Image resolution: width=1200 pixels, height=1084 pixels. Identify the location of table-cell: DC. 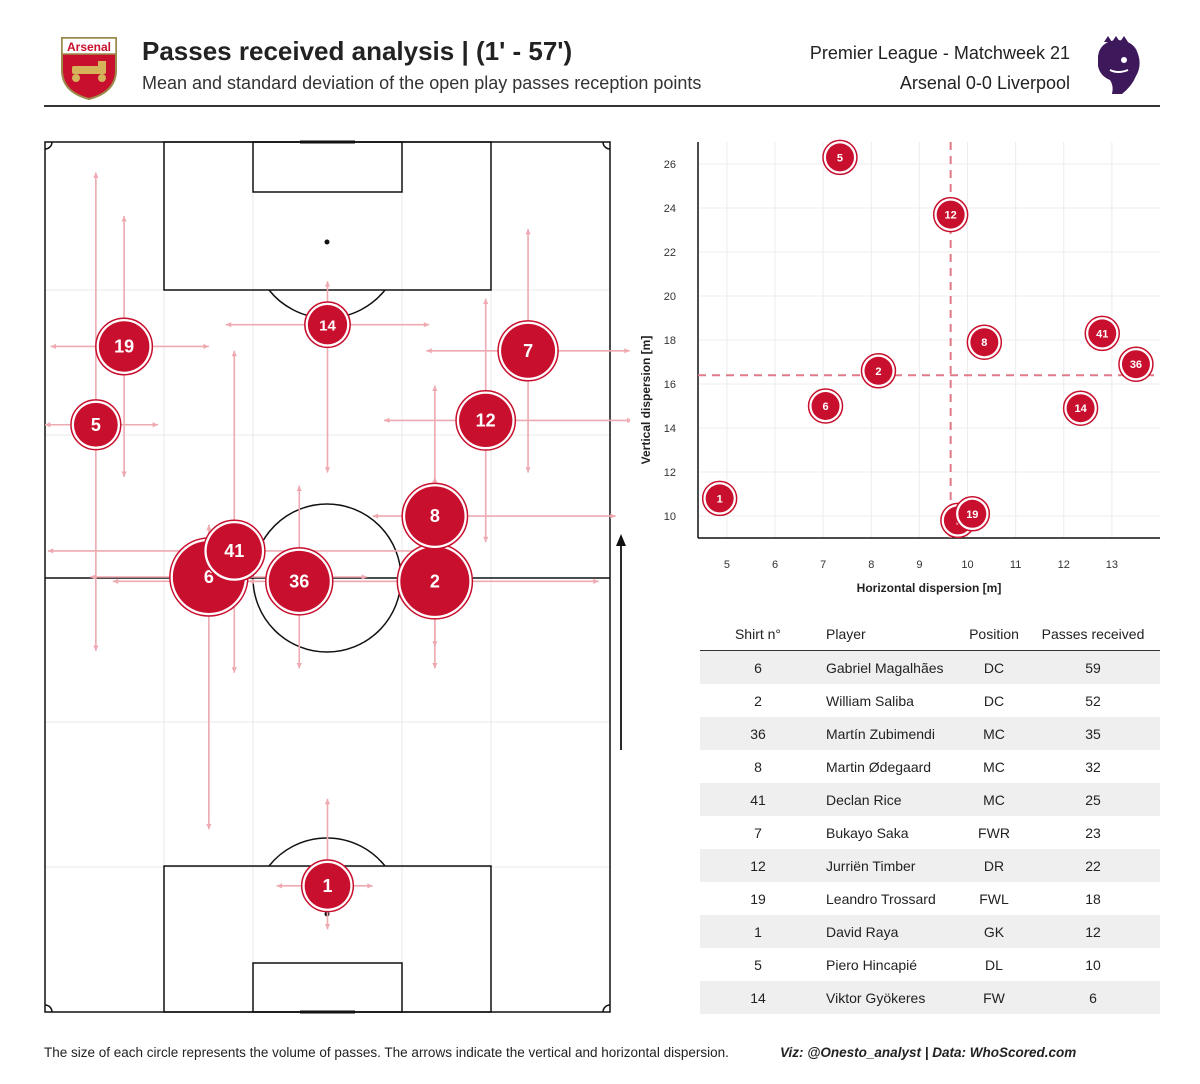
(994, 700).